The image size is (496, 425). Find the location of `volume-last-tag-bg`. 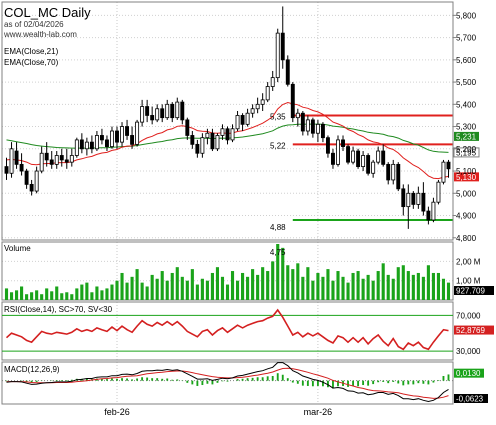

volume-last-tag-bg is located at coordinates (474, 290).